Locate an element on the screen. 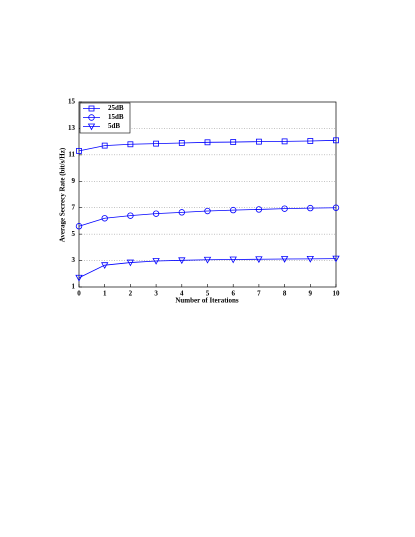 The width and height of the screenshot is (415, 537). x-tick-label: 4 is located at coordinates (182, 294).